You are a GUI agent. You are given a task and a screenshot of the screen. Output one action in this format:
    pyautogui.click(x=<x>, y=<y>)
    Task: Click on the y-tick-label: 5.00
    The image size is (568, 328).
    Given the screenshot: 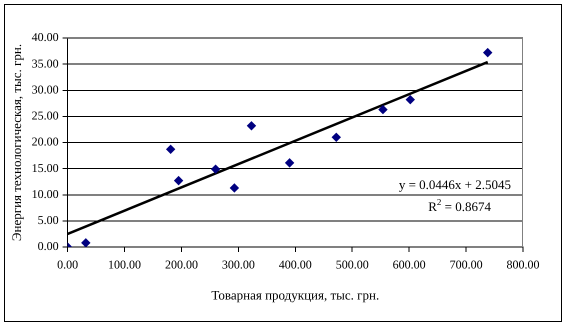 What is the action you would take?
    pyautogui.click(x=48, y=220)
    